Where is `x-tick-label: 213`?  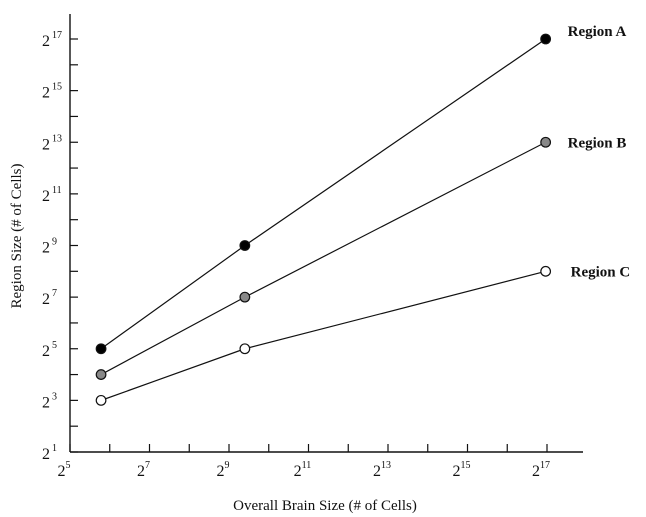 x-tick-label: 213 is located at coordinates (382, 470).